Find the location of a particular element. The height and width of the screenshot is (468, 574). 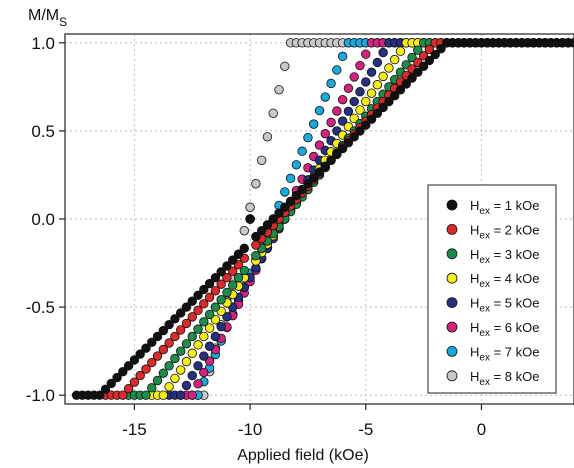

x-tick-label: -10 is located at coordinates (250, 429).